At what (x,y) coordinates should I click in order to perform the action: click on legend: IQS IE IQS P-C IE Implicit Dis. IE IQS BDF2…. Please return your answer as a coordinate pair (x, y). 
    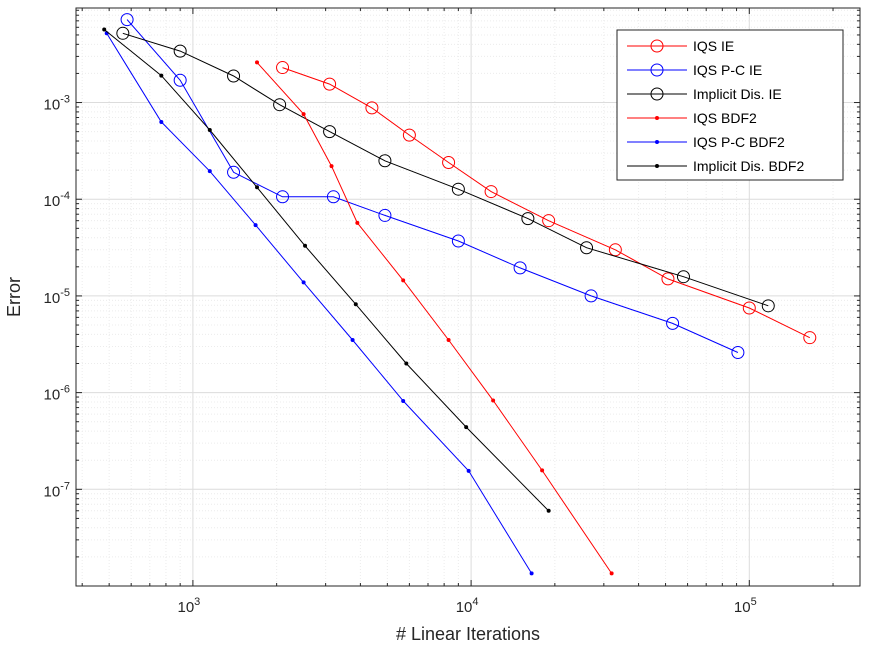
    Looking at the image, I should click on (730, 105).